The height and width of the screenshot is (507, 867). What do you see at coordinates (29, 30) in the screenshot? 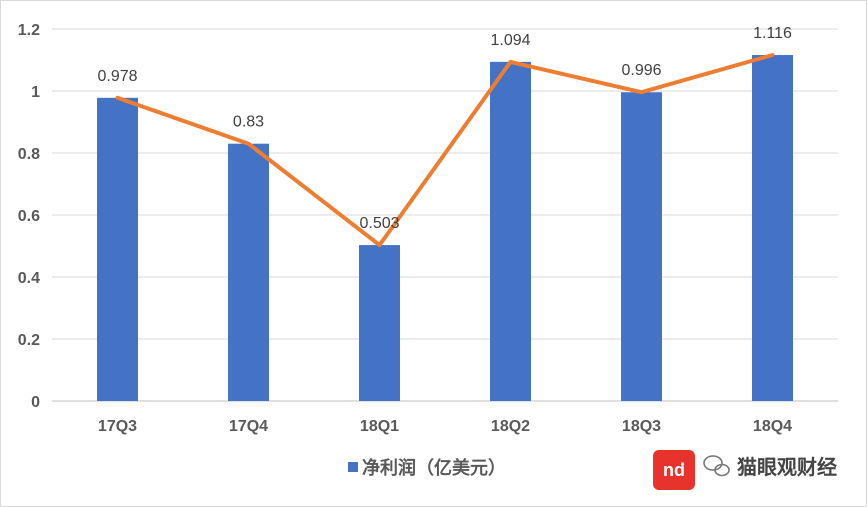
I see `y-tick-label: 1.2` at bounding box center [29, 30].